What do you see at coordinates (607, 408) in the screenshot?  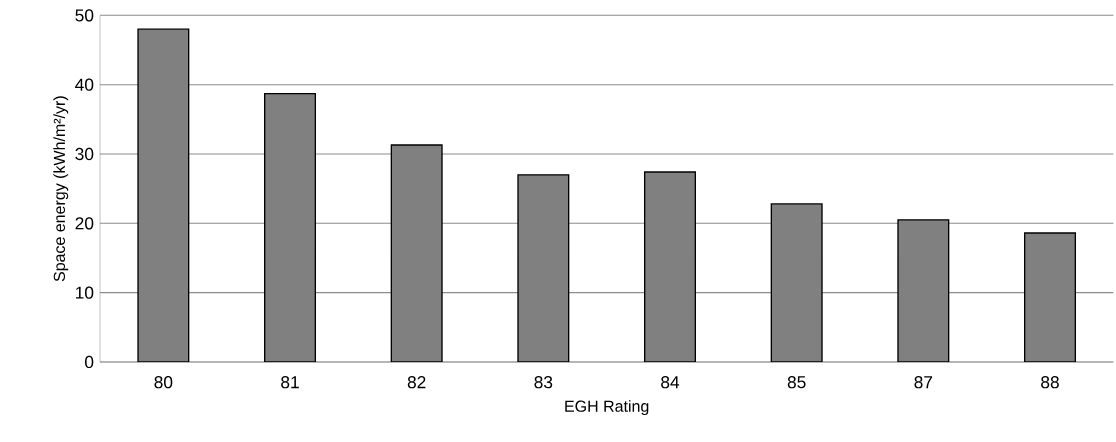 I see `x-axis-title: EGH Rating` at bounding box center [607, 408].